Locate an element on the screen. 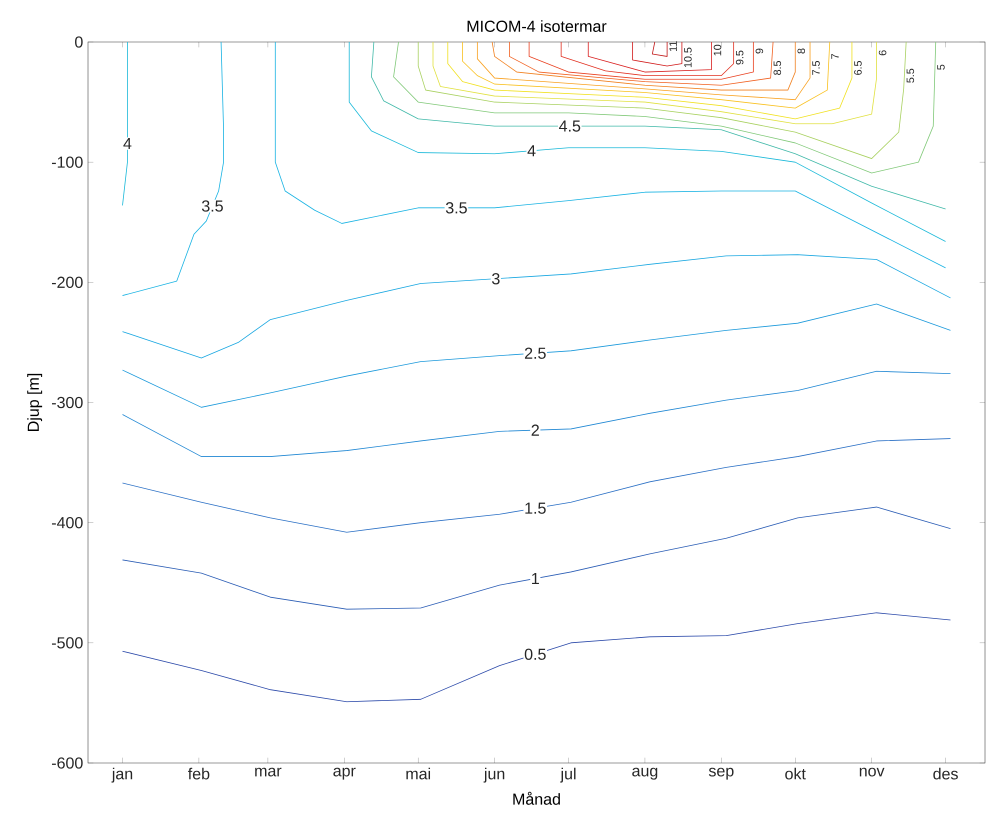 The height and width of the screenshot is (819, 988). x-tick-label: aug is located at coordinates (645, 774).